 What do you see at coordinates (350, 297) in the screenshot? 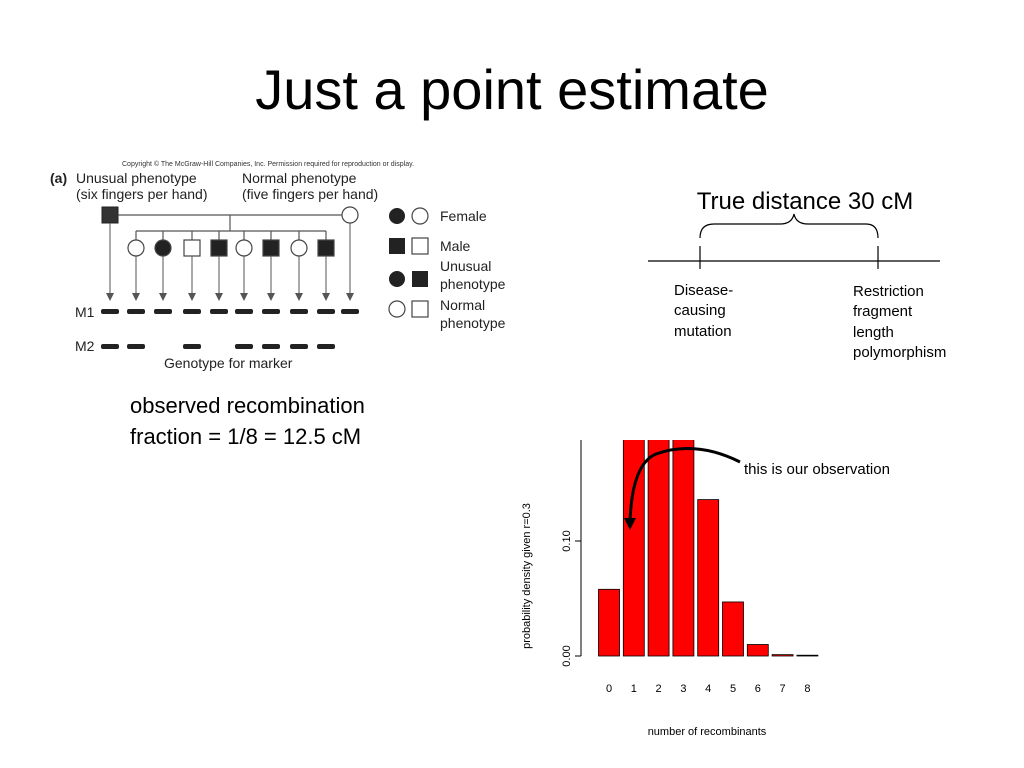
I see `mother-arrowhead` at bounding box center [350, 297].